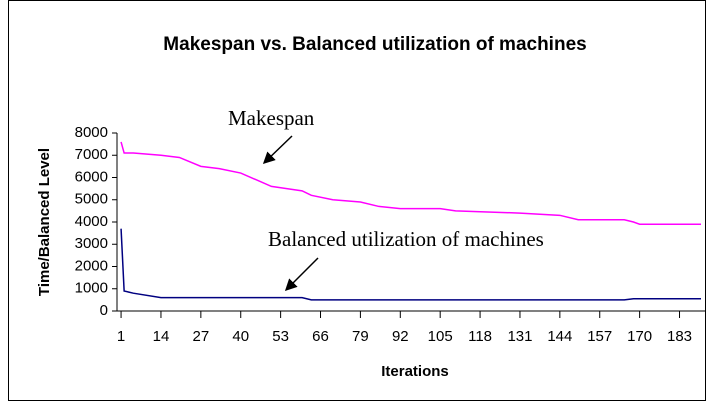  I want to click on y-tick-label: 8000, so click(91, 132).